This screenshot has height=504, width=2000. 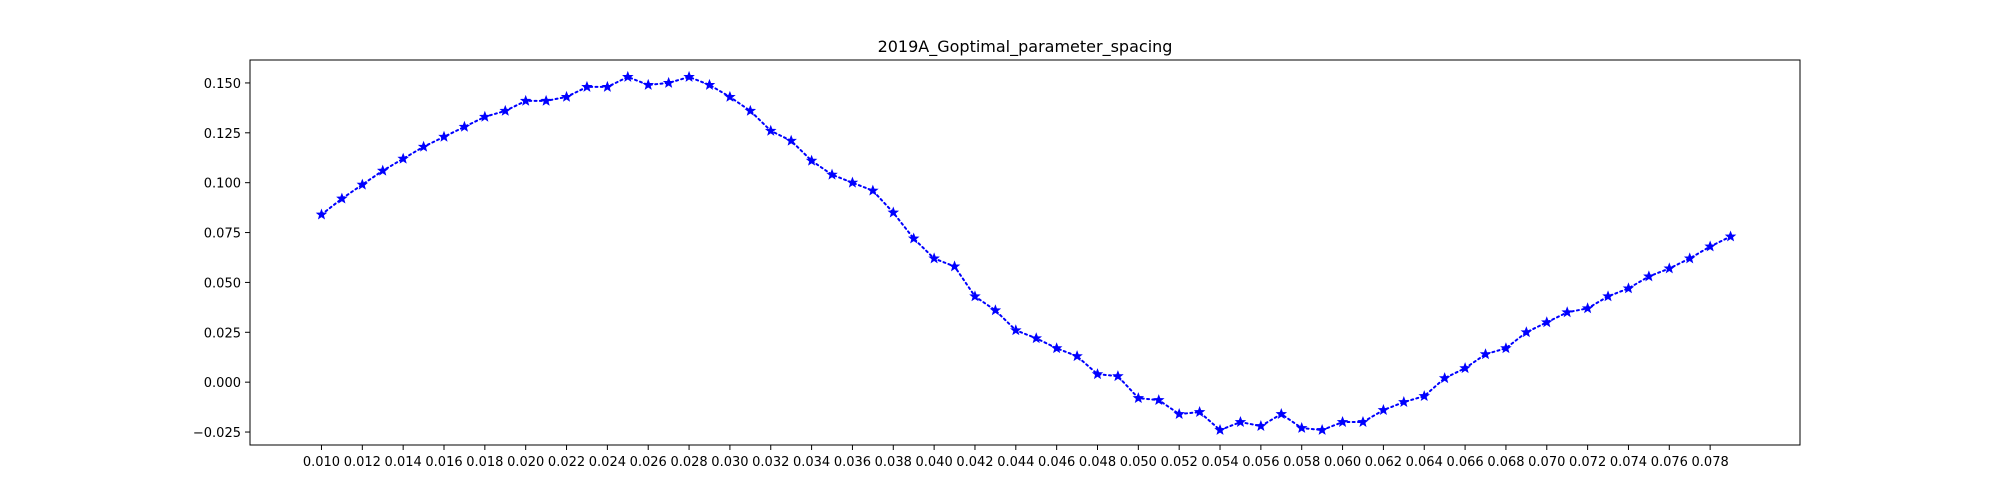 What do you see at coordinates (1260, 462) in the screenshot?
I see `x-tick-label: 0.056` at bounding box center [1260, 462].